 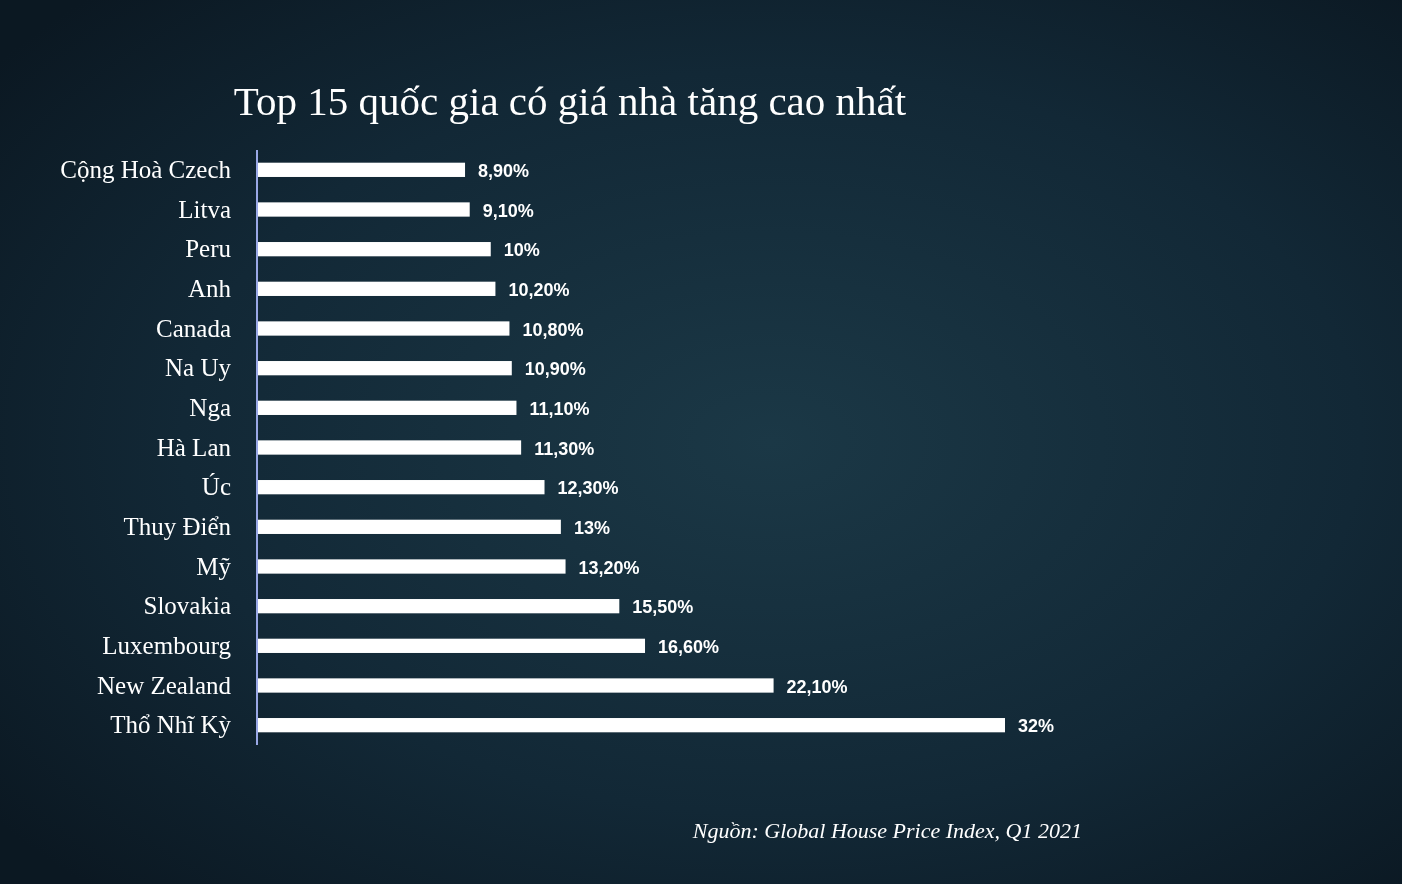 I want to click on data-label: 8,90%, so click(x=504, y=170).